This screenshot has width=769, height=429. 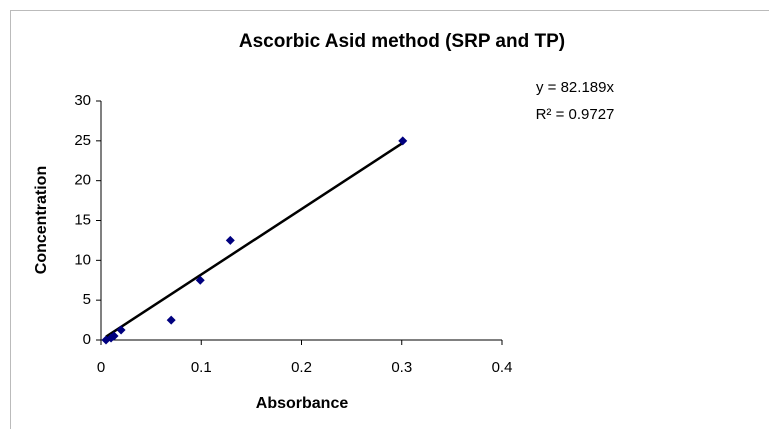 I want to click on x-tick-label: 0.2, so click(x=301, y=367).